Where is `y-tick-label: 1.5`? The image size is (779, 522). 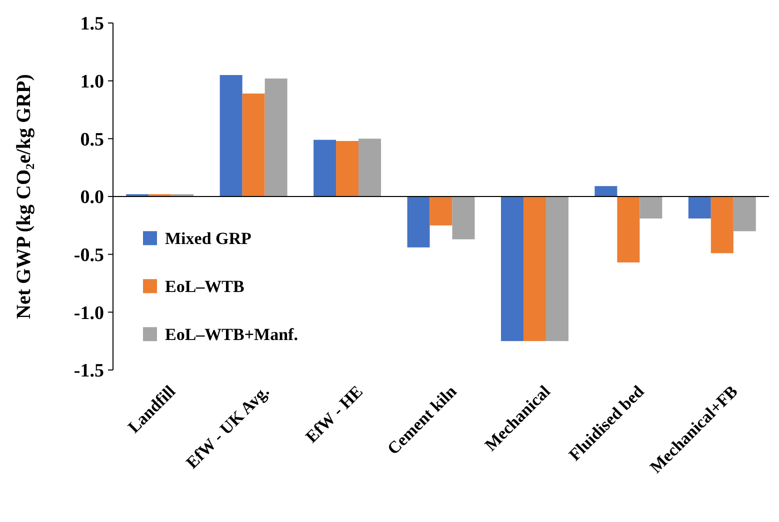
y-tick-label: 1.5 is located at coordinates (92, 24).